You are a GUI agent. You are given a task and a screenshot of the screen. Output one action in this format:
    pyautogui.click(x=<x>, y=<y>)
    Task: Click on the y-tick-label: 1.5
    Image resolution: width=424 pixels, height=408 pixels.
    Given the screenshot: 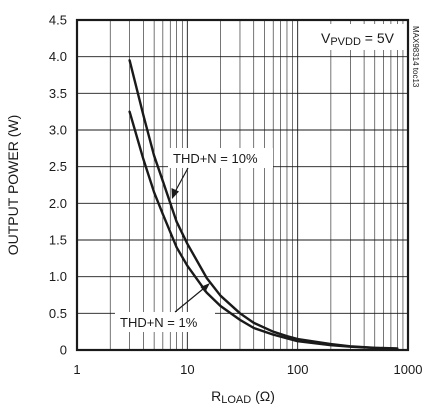 What is the action you would take?
    pyautogui.click(x=58, y=240)
    